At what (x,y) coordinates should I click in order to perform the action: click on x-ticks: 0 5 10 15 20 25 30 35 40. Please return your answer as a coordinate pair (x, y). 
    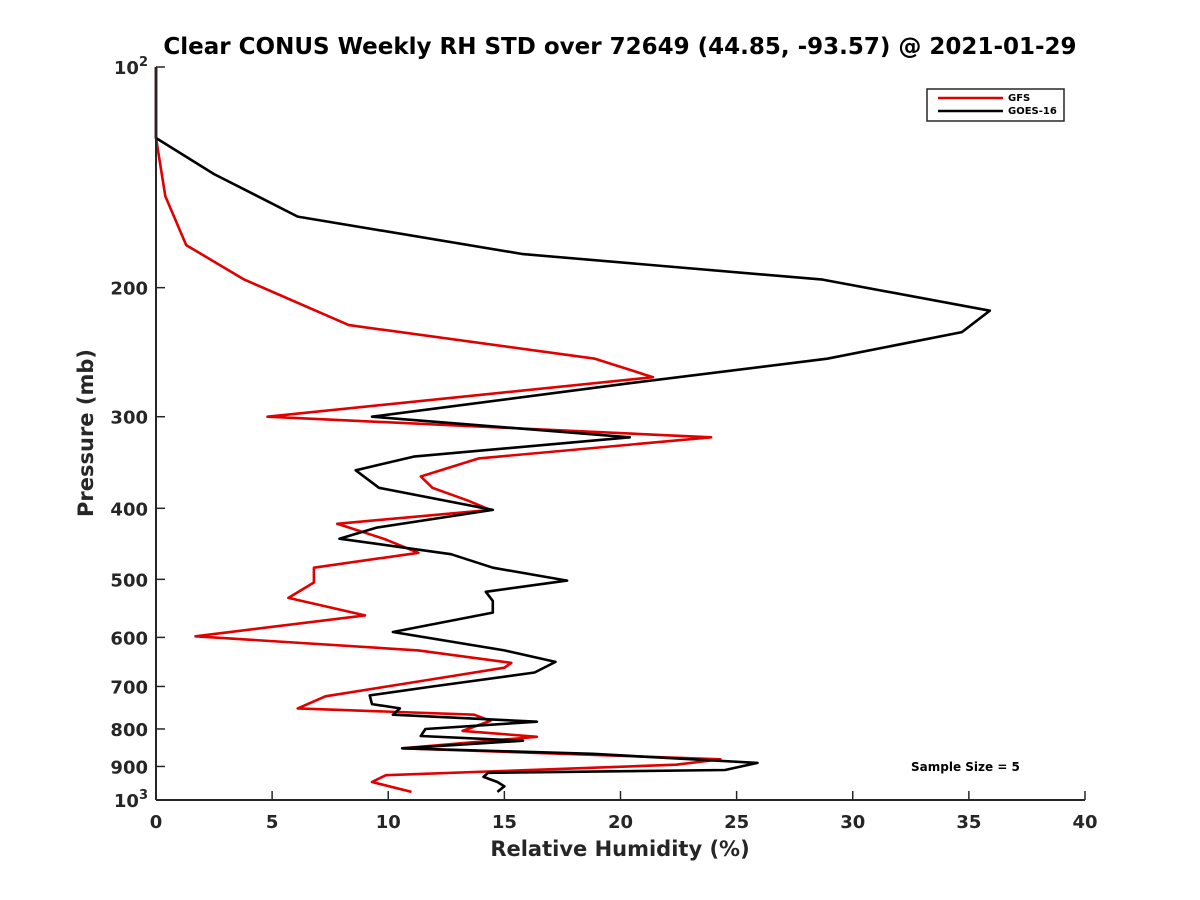
    Looking at the image, I should click on (624, 812).